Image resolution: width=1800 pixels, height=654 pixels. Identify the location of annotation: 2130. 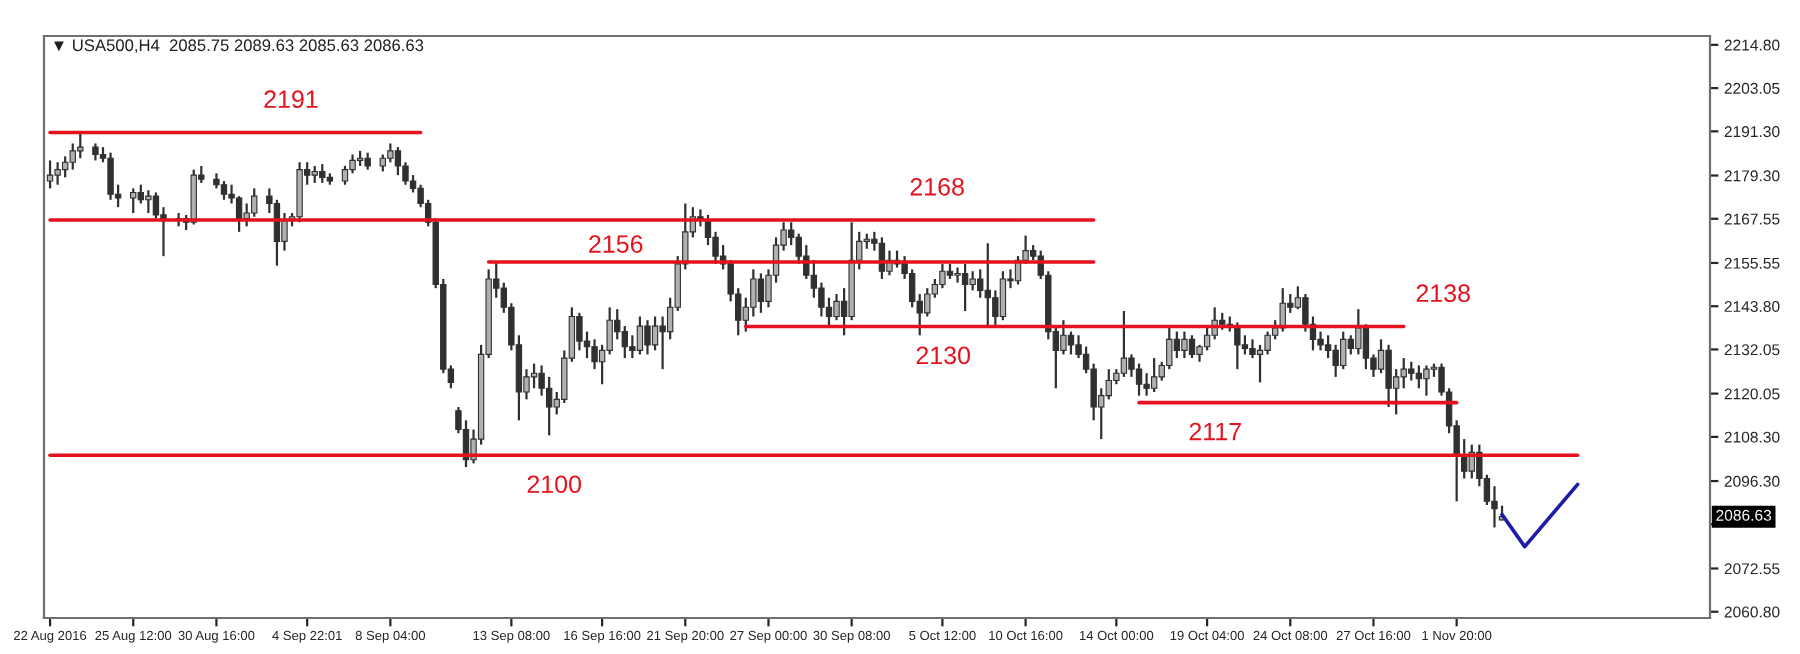
(943, 355).